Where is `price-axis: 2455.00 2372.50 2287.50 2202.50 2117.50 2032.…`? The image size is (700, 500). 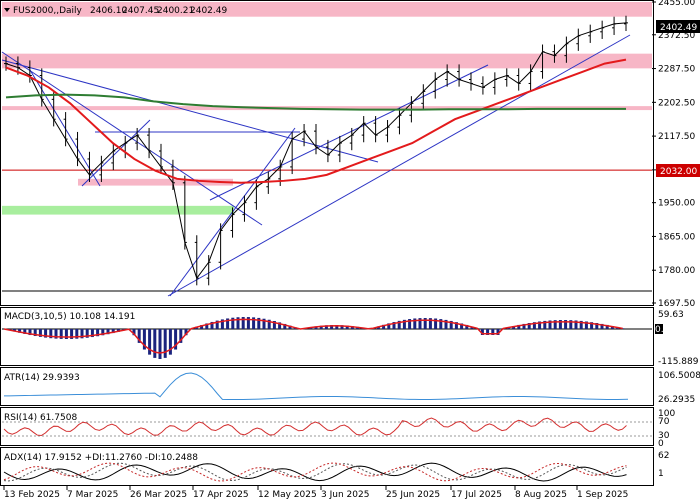 price-axis: 2455.00 2372.50 2287.50 2202.50 2117.50 2032.… is located at coordinates (673, 154).